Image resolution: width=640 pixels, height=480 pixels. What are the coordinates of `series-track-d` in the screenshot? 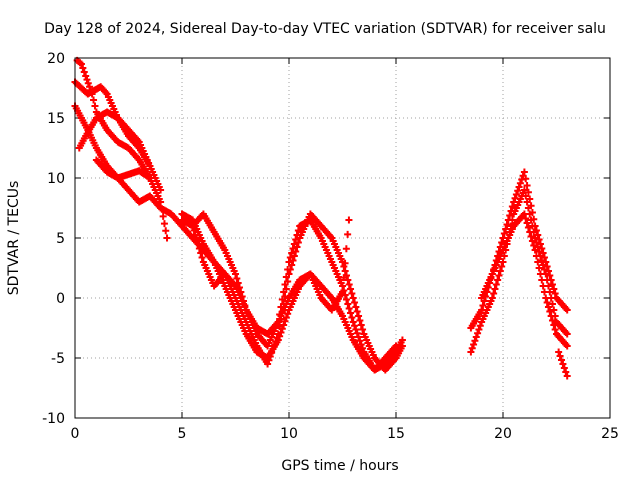 It's located at (114, 139).